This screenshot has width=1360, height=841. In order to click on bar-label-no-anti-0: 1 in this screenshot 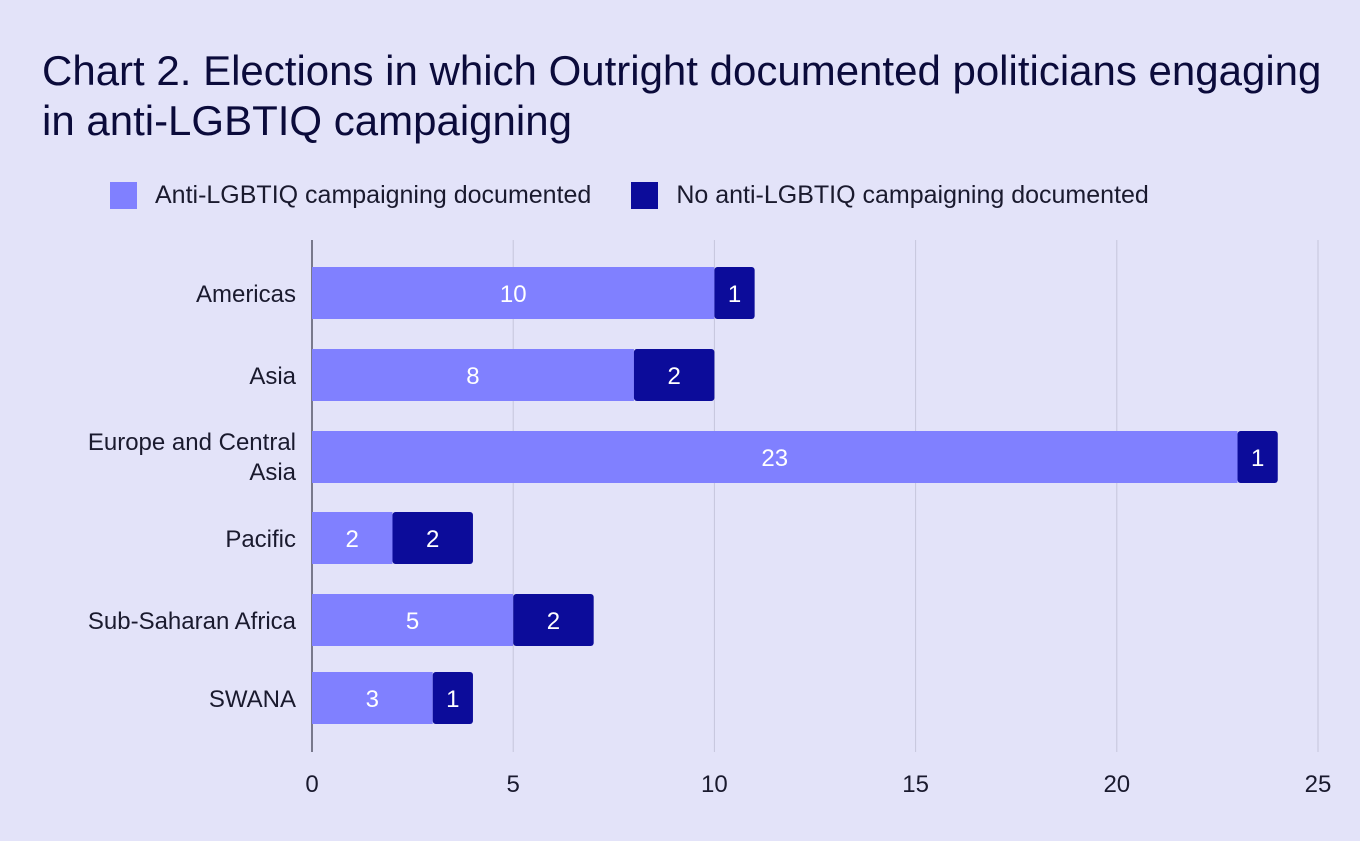, I will do `click(734, 294)`.